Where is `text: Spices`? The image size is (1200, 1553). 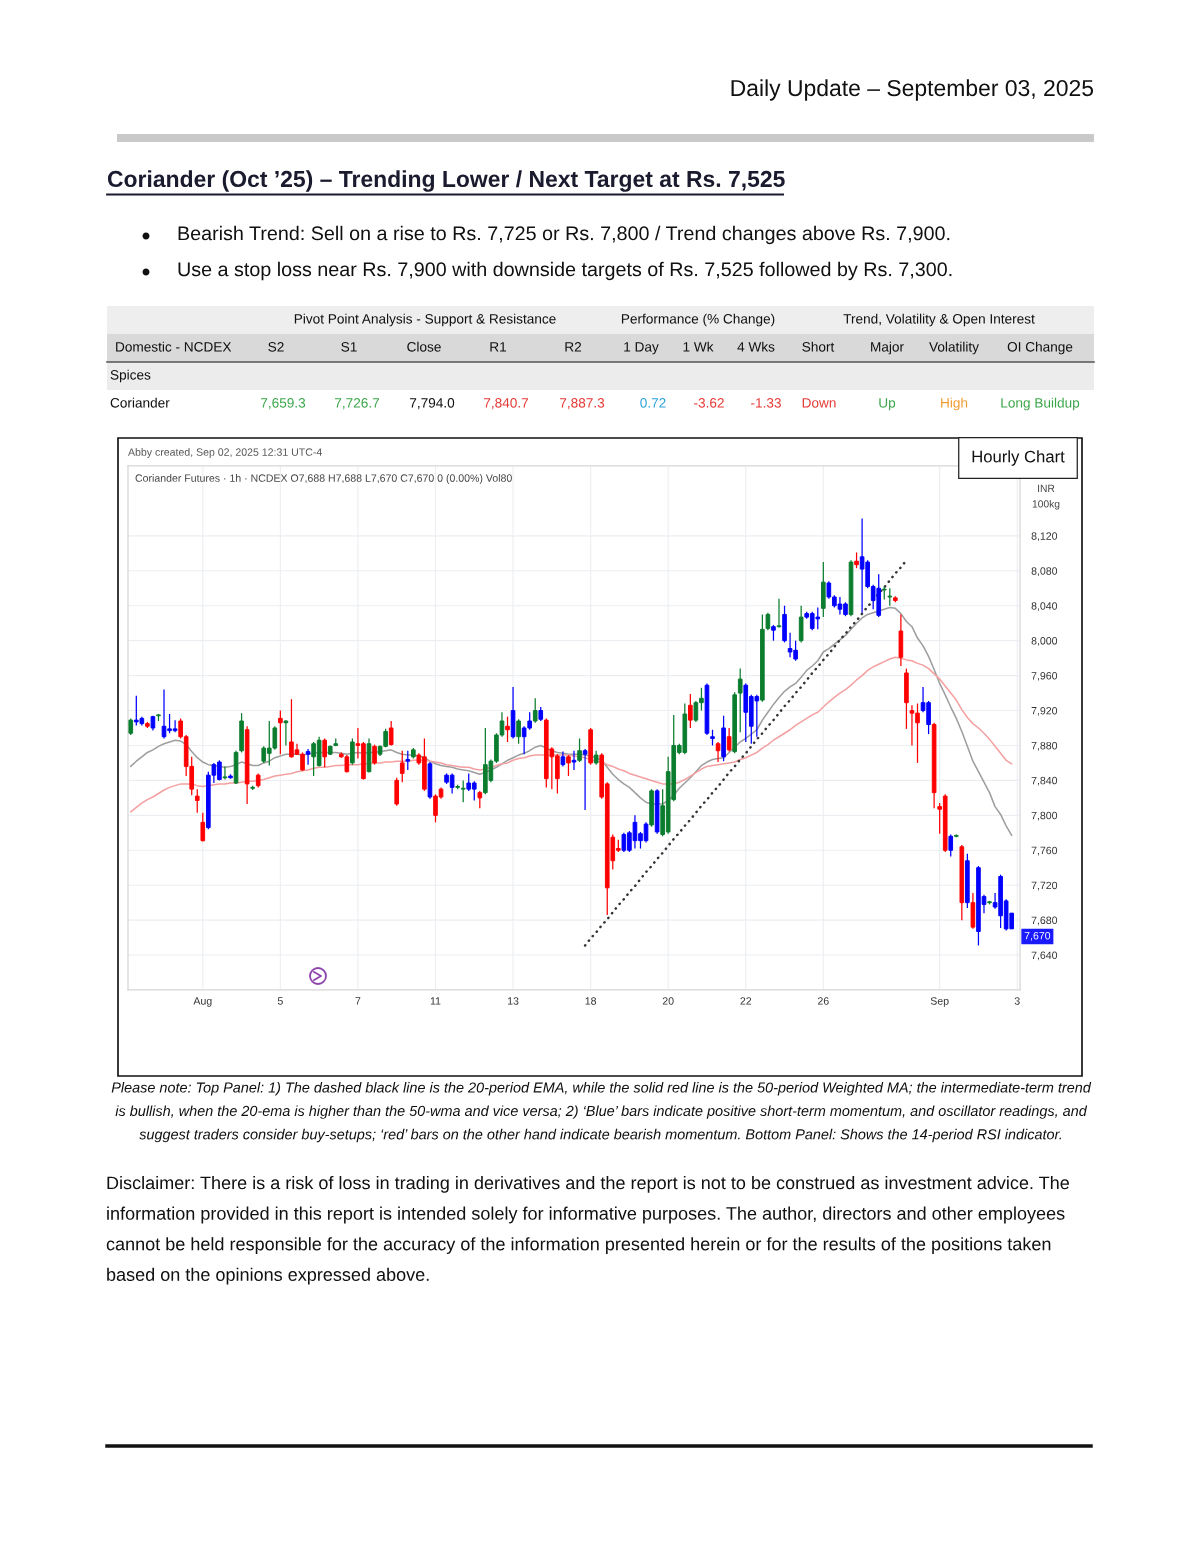 text: Spices is located at coordinates (130, 376).